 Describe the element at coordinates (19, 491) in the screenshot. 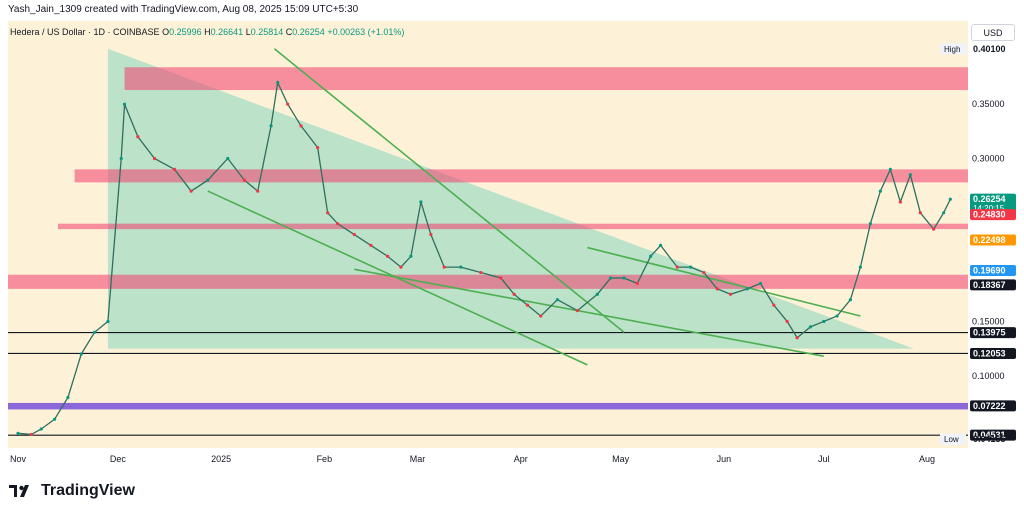

I see `tradingview-icon` at that location.